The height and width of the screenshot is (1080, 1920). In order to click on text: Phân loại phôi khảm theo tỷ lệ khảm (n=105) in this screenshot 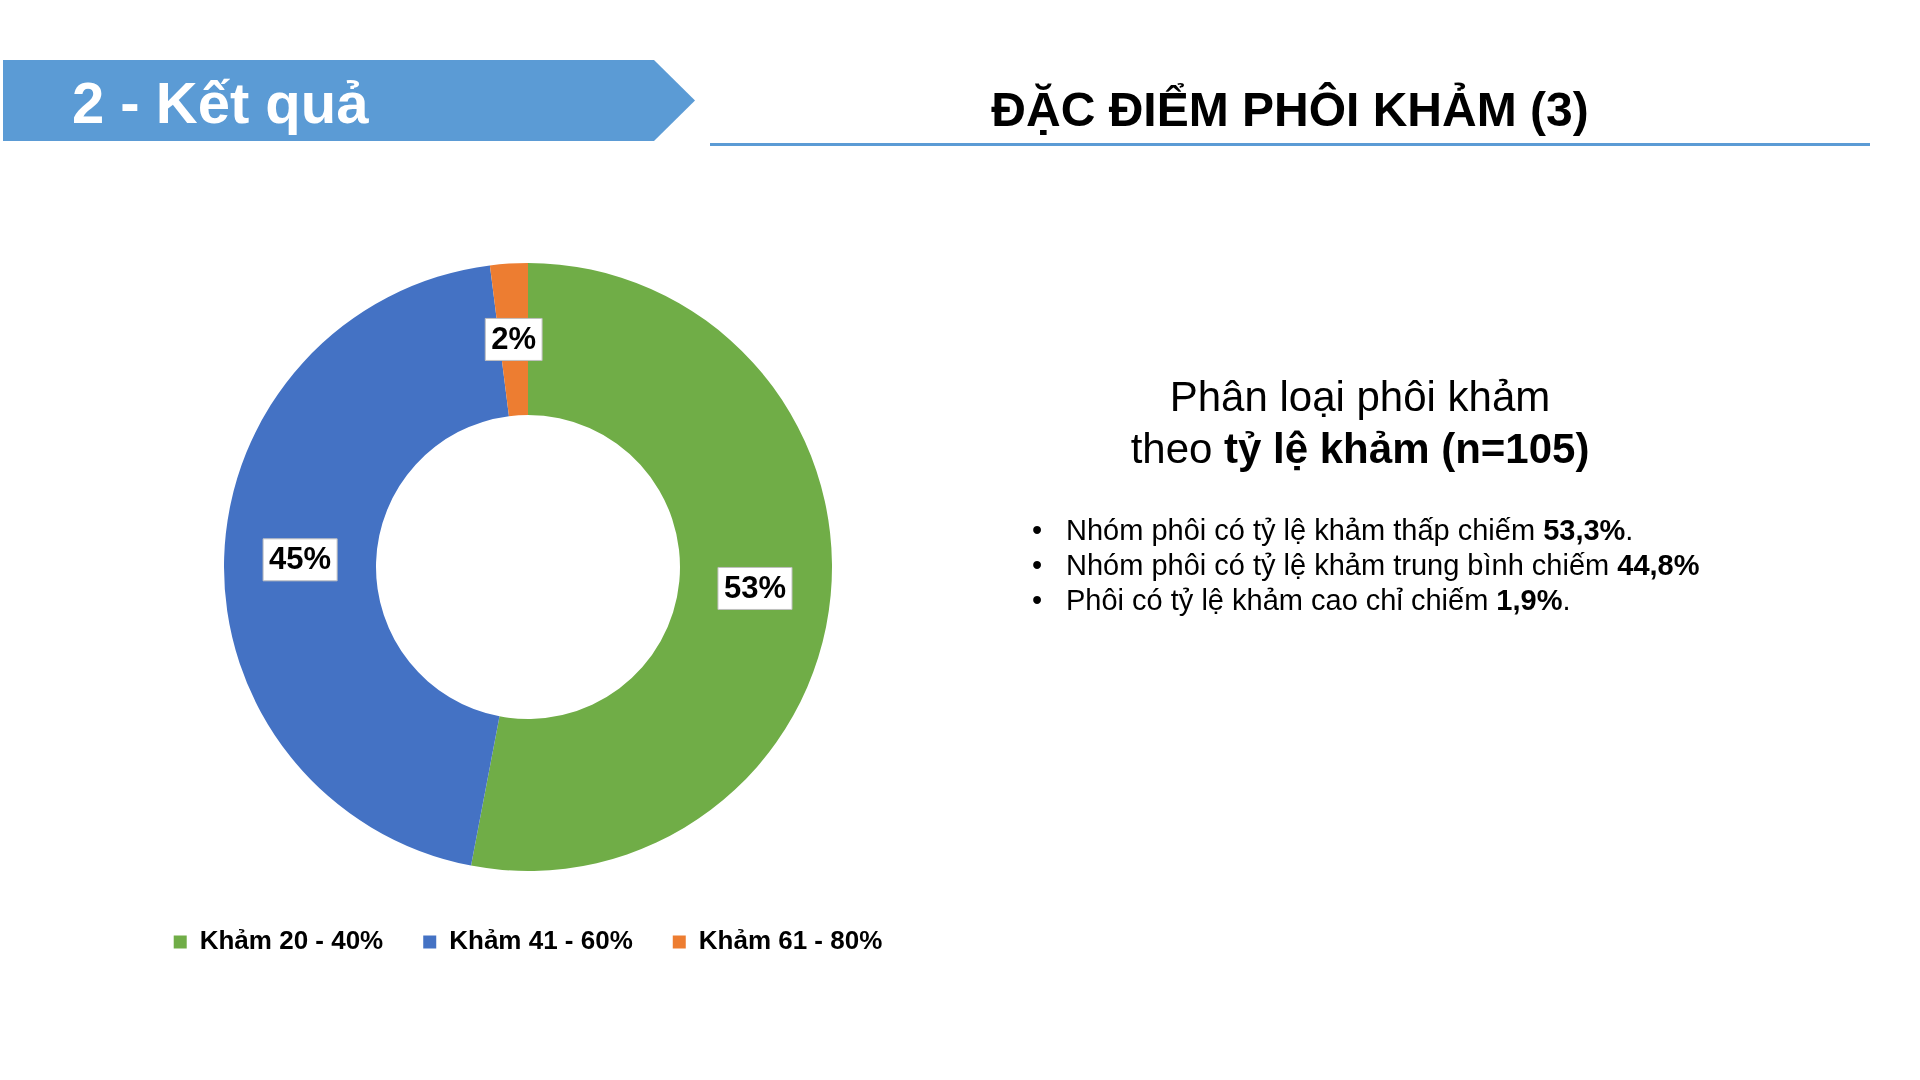, I will do `click(1360, 422)`.